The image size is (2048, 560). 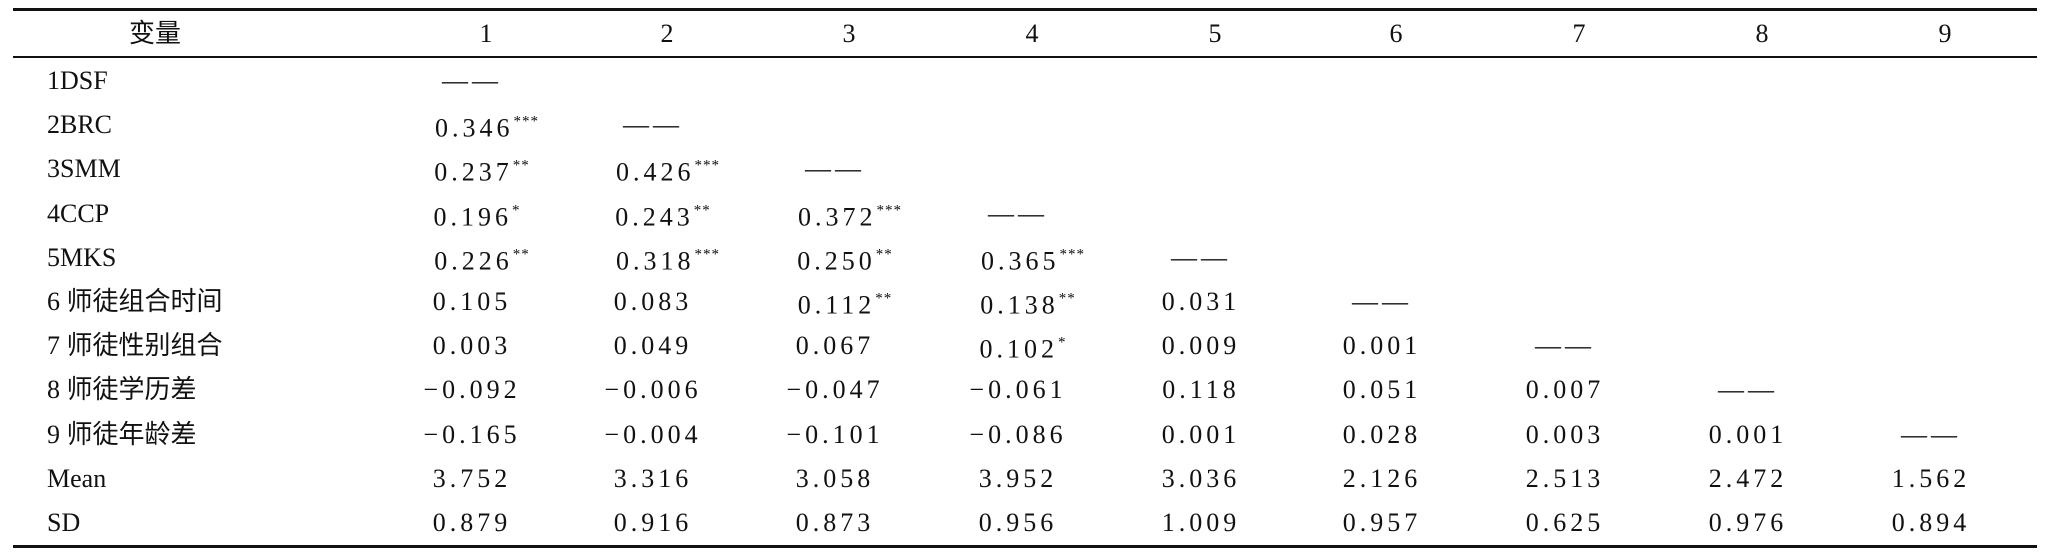 I want to click on cell-value: 0.346, so click(x=474, y=128).